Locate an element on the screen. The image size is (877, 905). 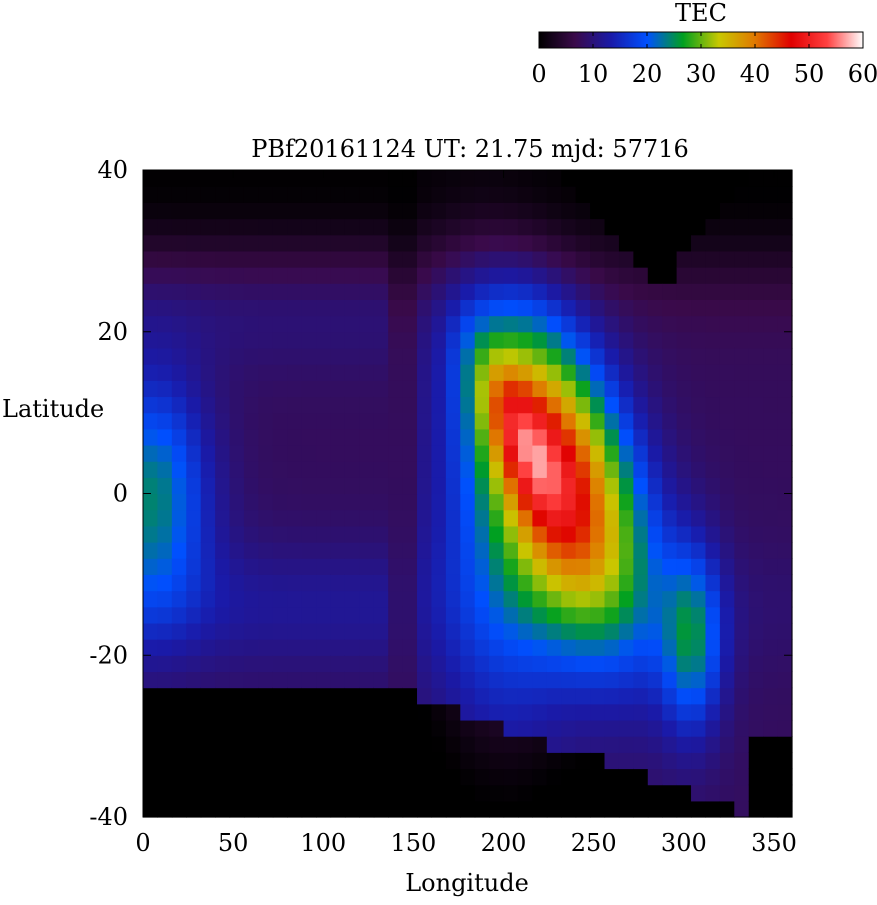
colorbar-tick-label: 40 is located at coordinates (755, 74).